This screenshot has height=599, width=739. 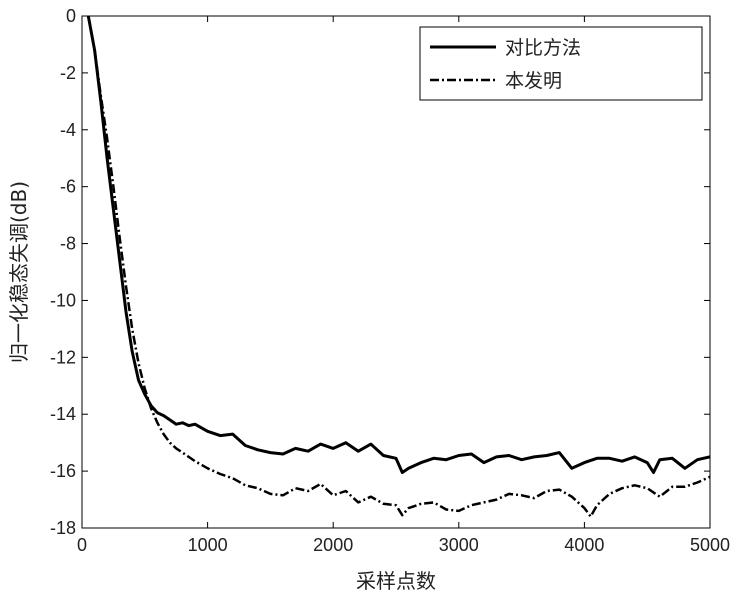 I want to click on x-tick-label: 0, so click(x=82, y=545).